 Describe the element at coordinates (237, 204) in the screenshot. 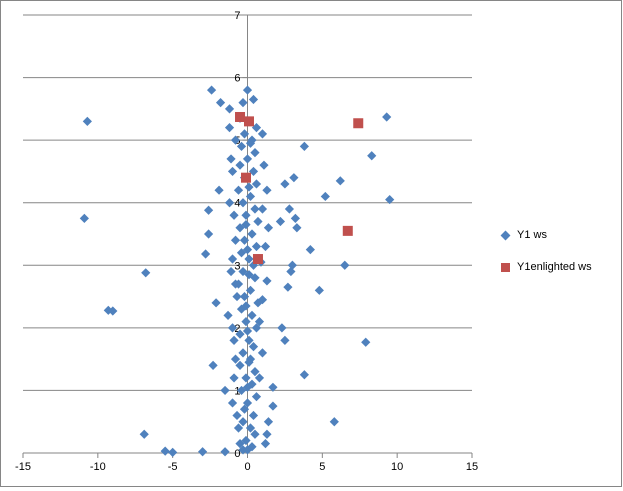

I see `y-tick-label-4: 4` at that location.